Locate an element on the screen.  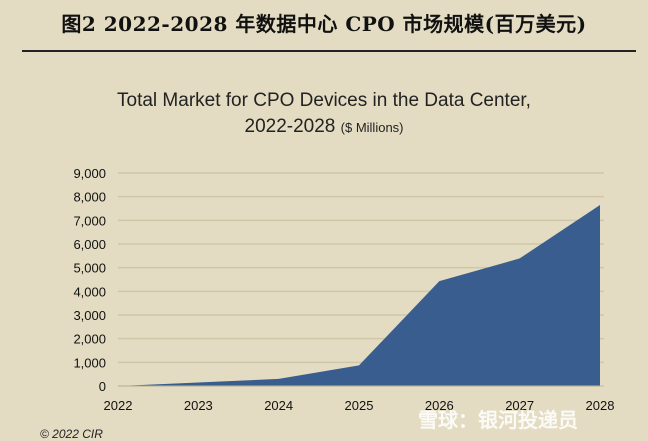
x-tick-label: 2028 is located at coordinates (600, 405).